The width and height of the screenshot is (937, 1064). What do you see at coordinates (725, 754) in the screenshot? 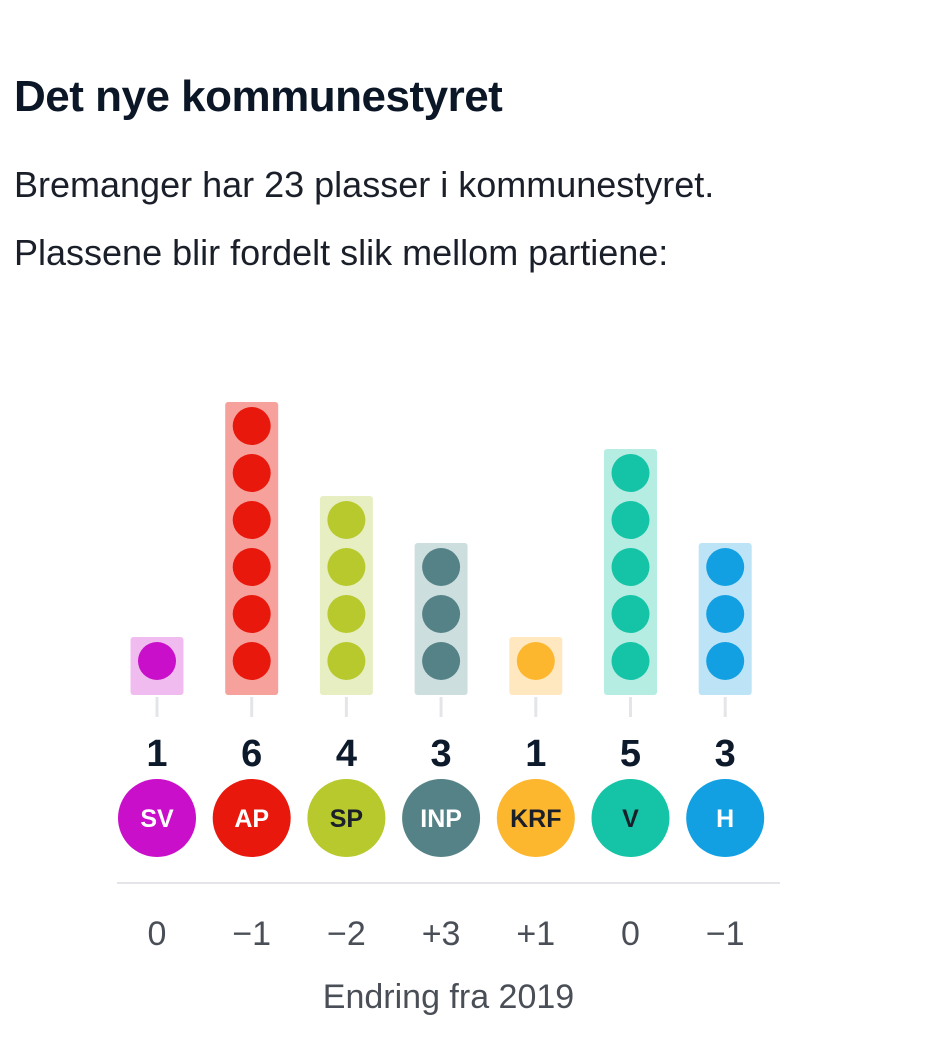
I see `seat-count-h: 3` at bounding box center [725, 754].